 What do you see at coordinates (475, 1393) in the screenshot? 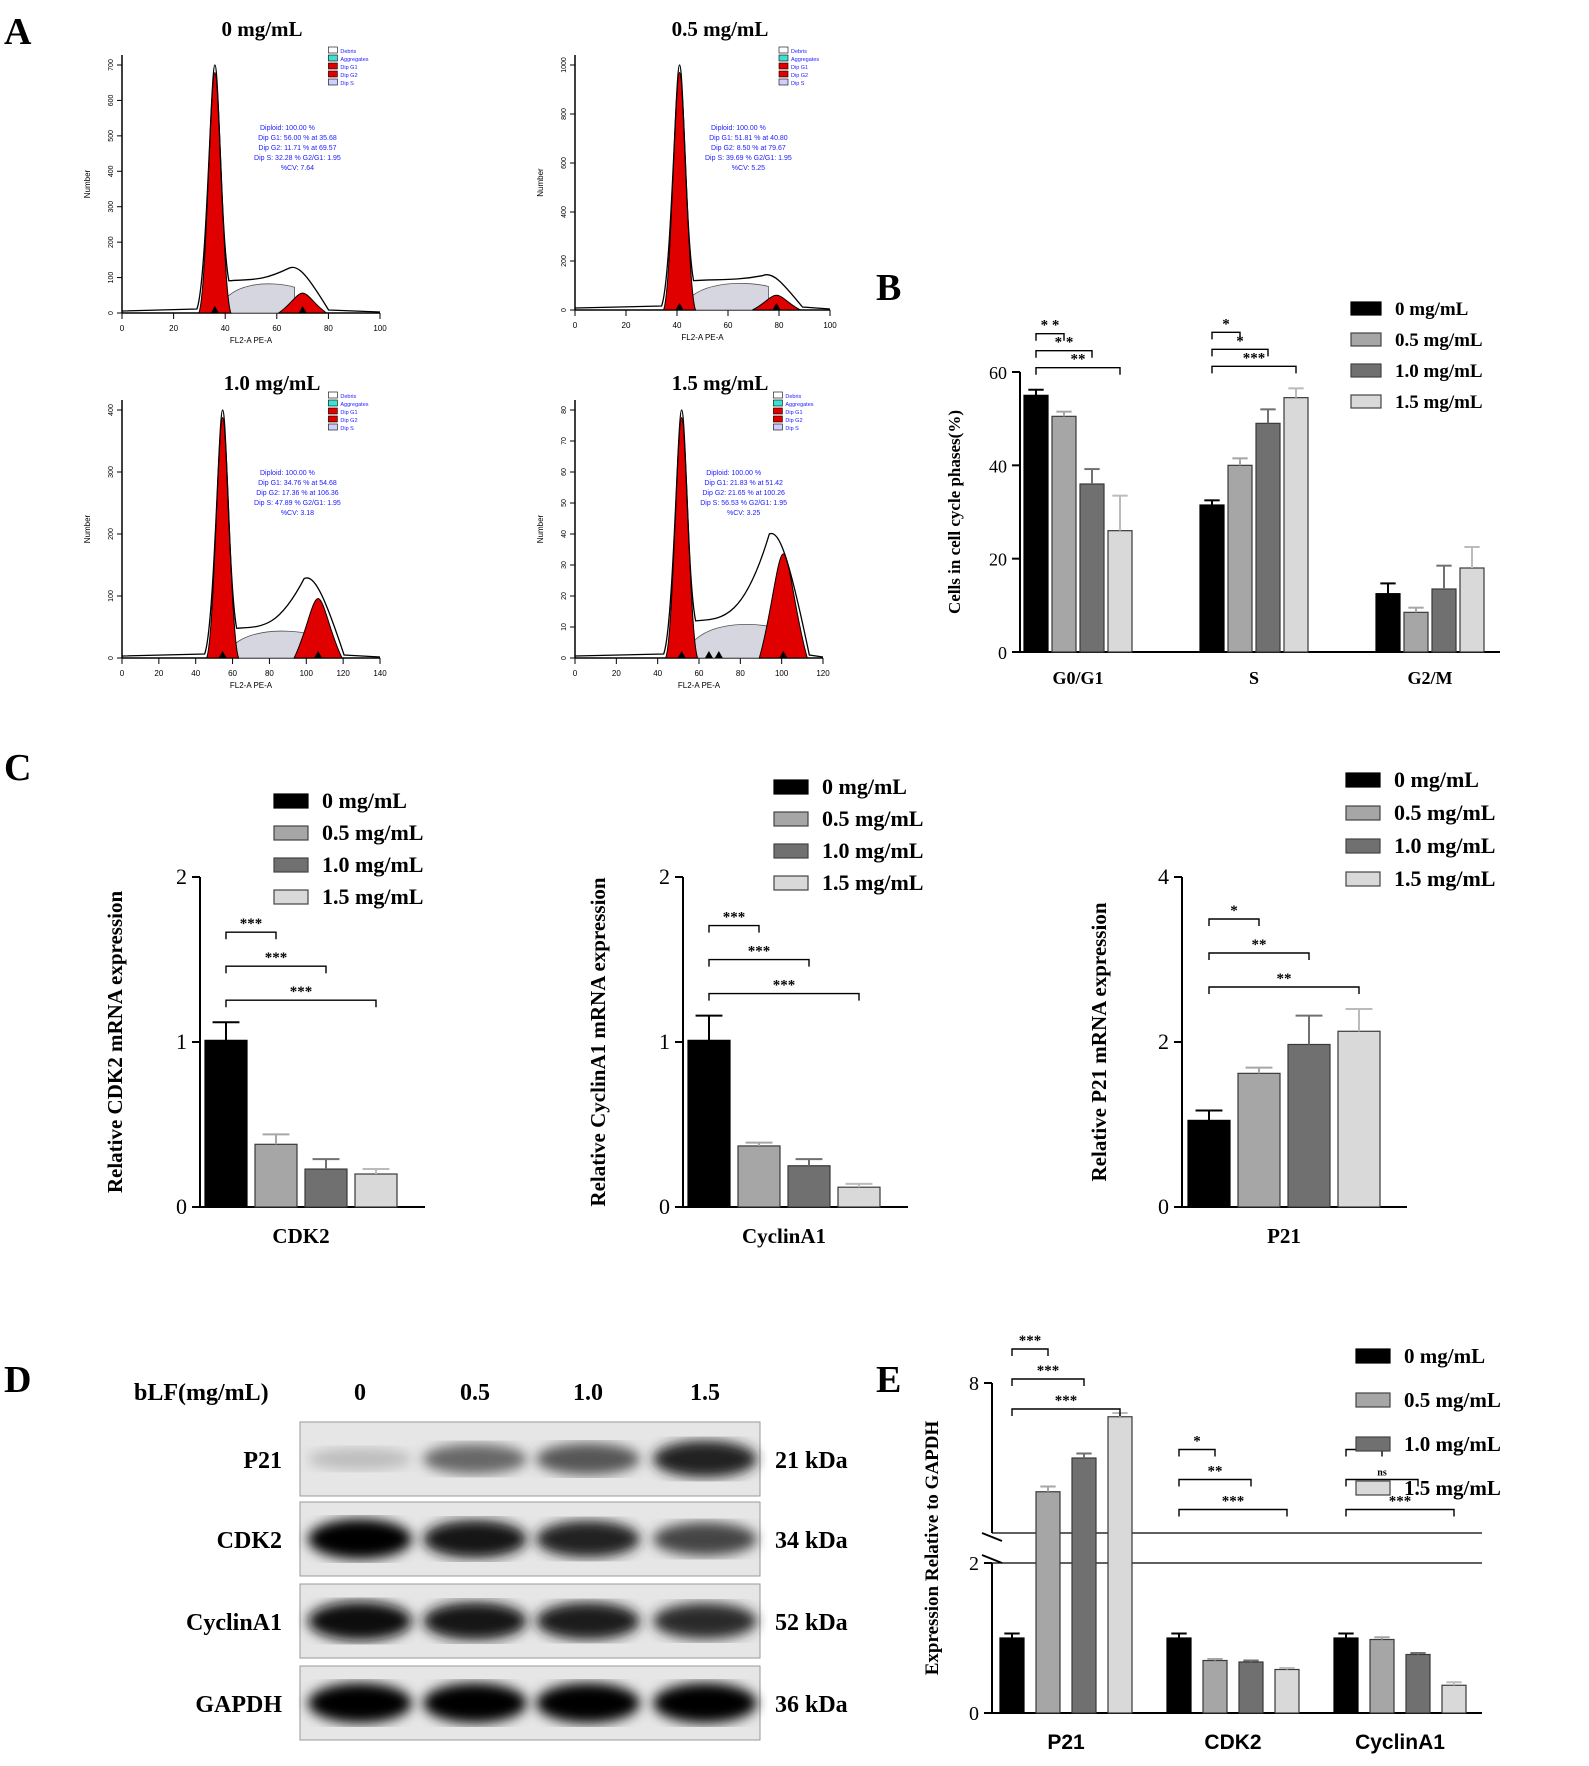
I see `lane-label: 0.5` at bounding box center [475, 1393].